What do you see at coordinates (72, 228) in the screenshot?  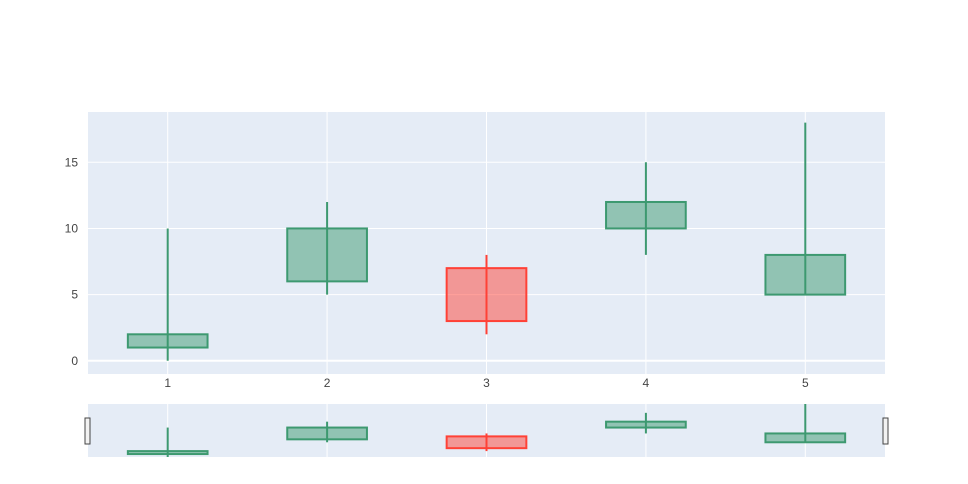 I see `y-tick-label: 10` at bounding box center [72, 228].